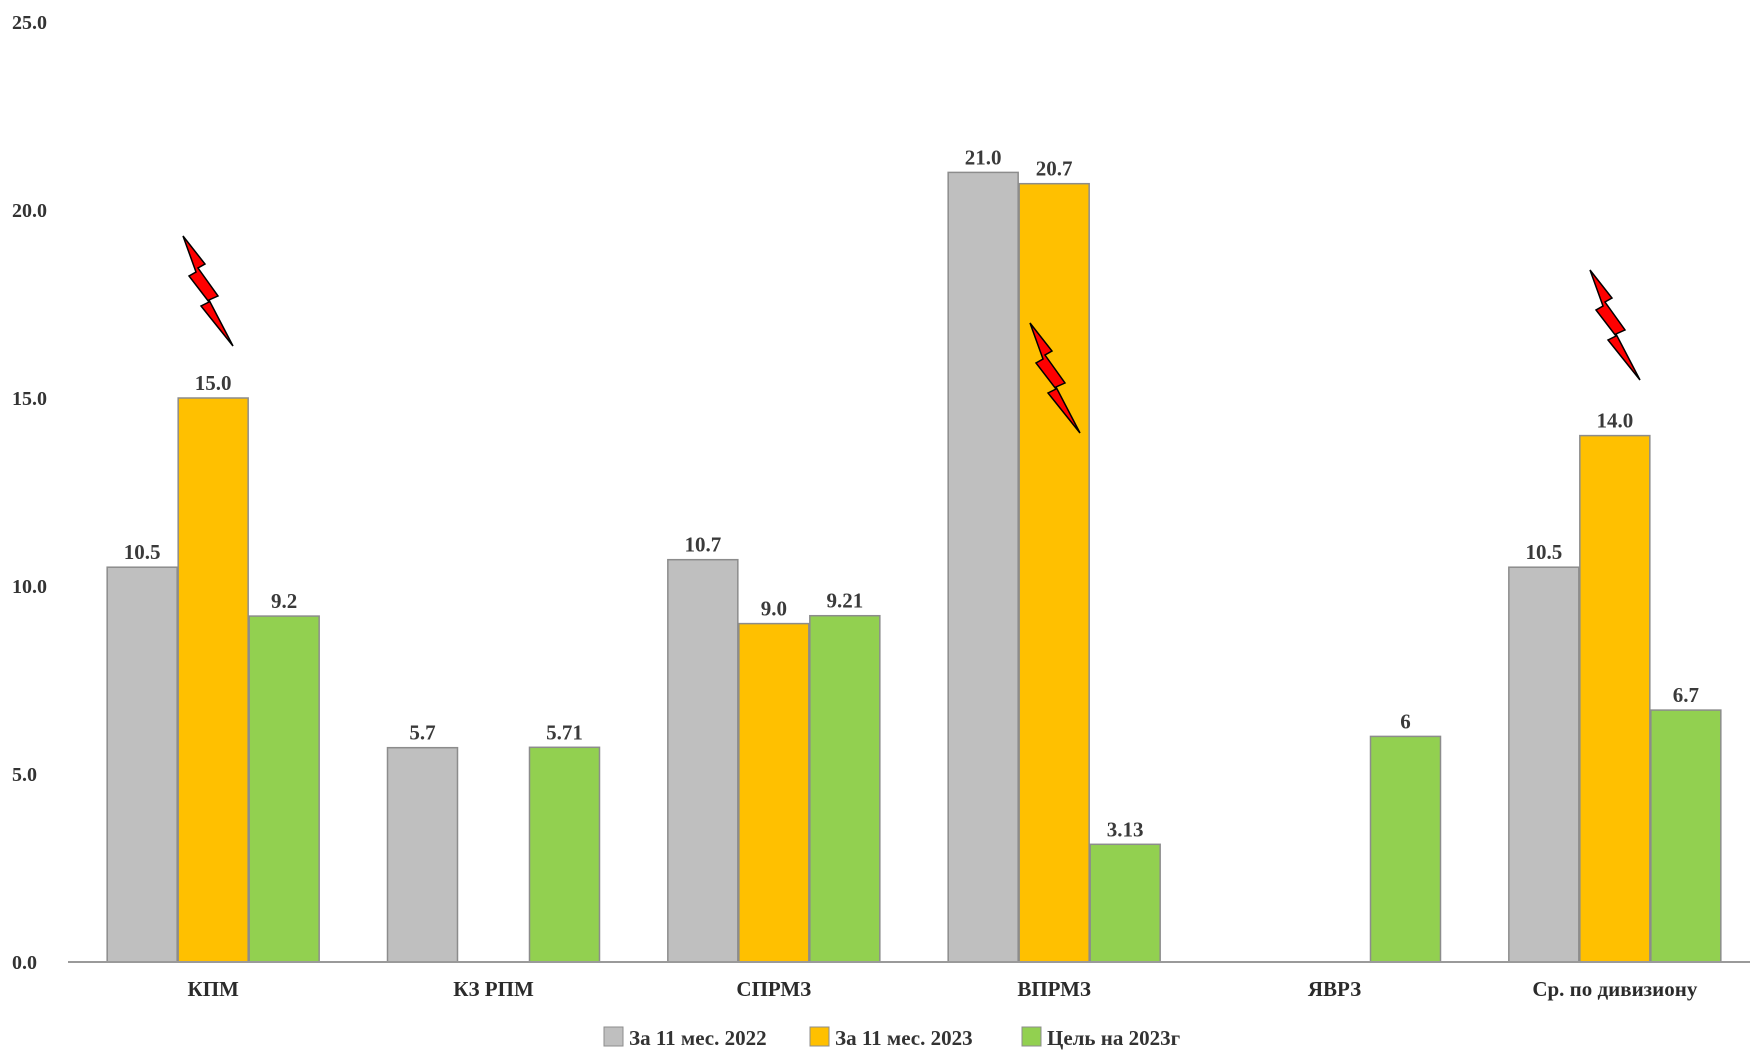 The height and width of the screenshot is (1057, 1750). Describe the element at coordinates (844, 601) in the screenshot. I see `data-label: 9.21` at that location.